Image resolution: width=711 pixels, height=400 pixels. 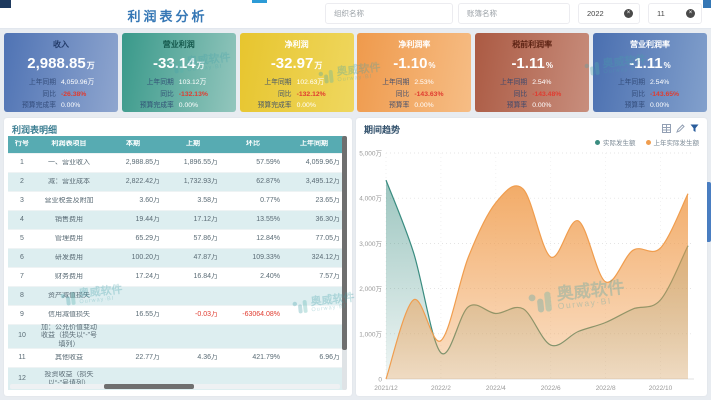 I want to click on kpi-metric-value: -143.65%, so click(x=665, y=94).